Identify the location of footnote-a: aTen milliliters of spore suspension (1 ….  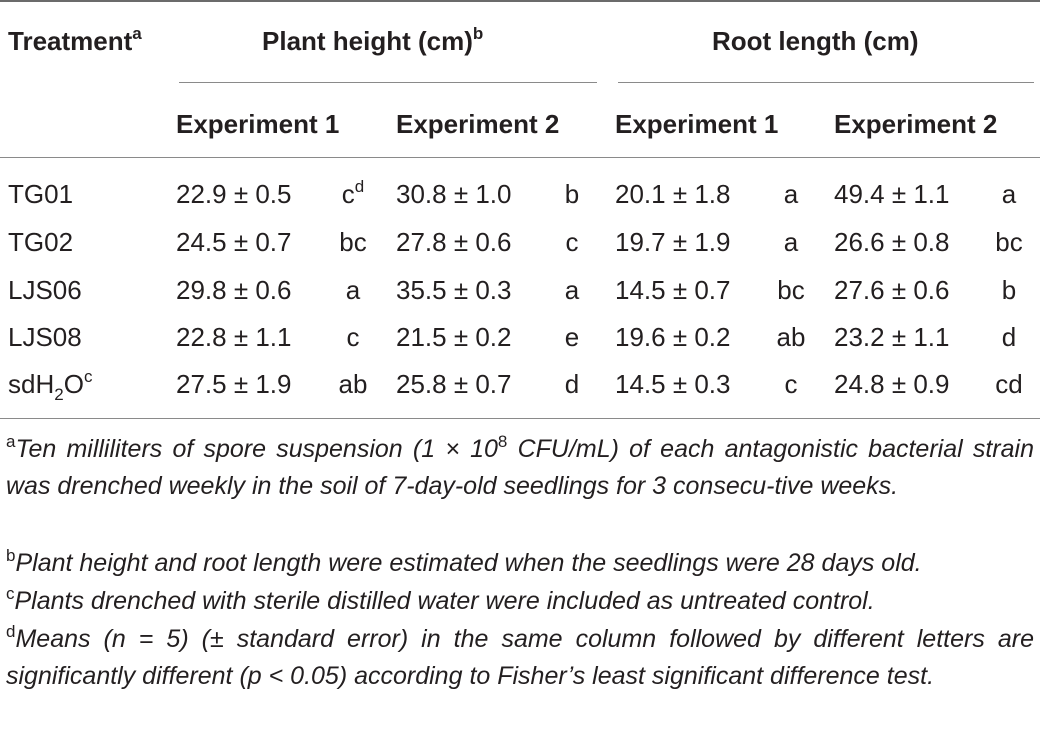
(520, 466).